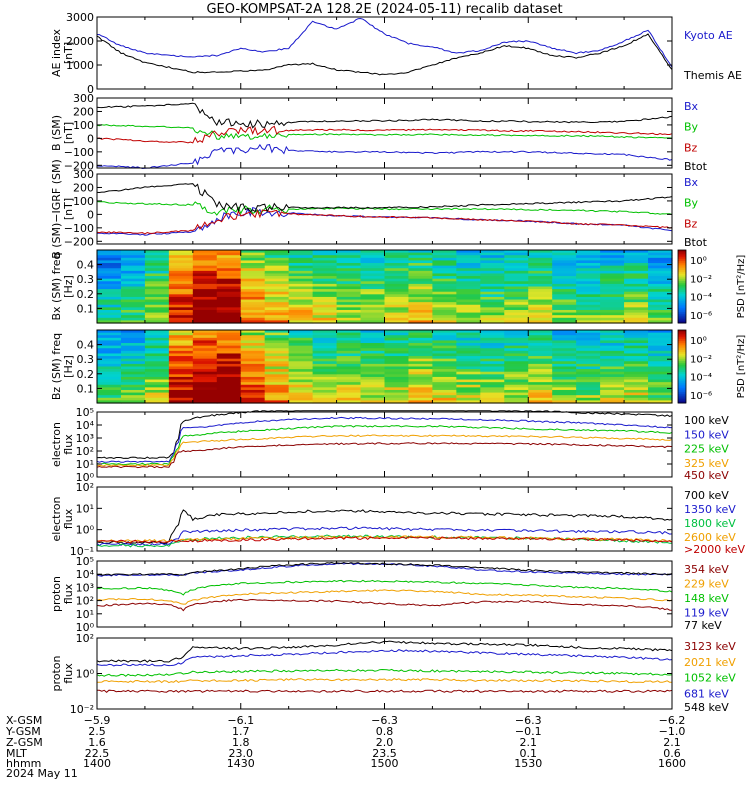 The width and height of the screenshot is (750, 800). I want to click on ephemeris-value: −6.1, so click(240, 720).